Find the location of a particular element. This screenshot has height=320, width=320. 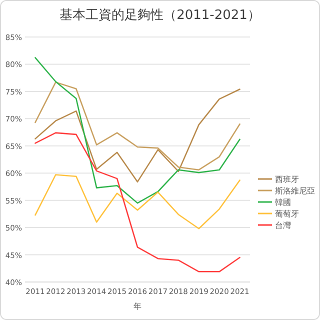

legend-label: 斯洛維尼亞 is located at coordinates (295, 191).